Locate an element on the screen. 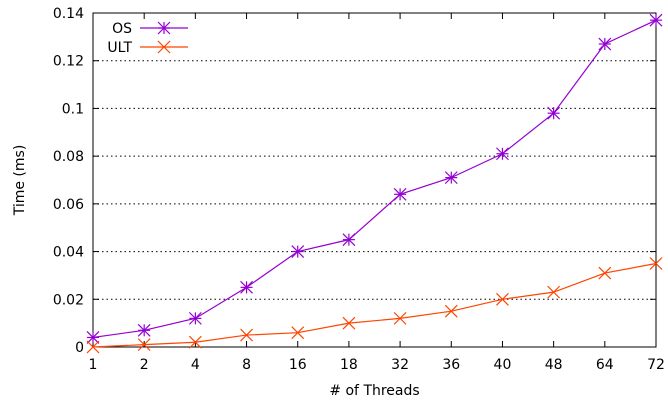  legend-label-ult: ULT is located at coordinates (119, 48).